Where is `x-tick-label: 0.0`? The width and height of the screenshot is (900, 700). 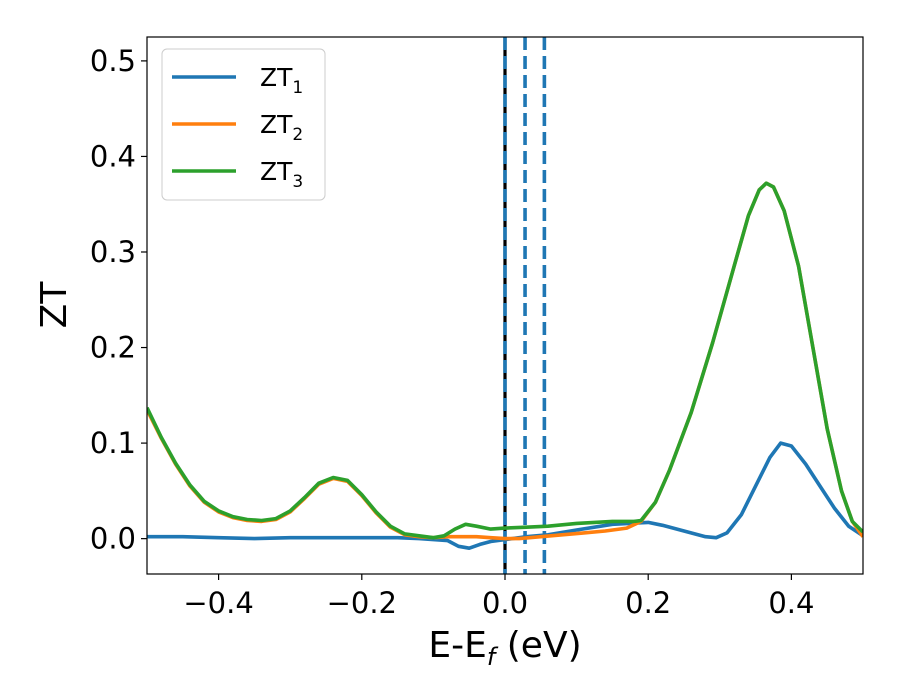 x-tick-label: 0.0 is located at coordinates (505, 603).